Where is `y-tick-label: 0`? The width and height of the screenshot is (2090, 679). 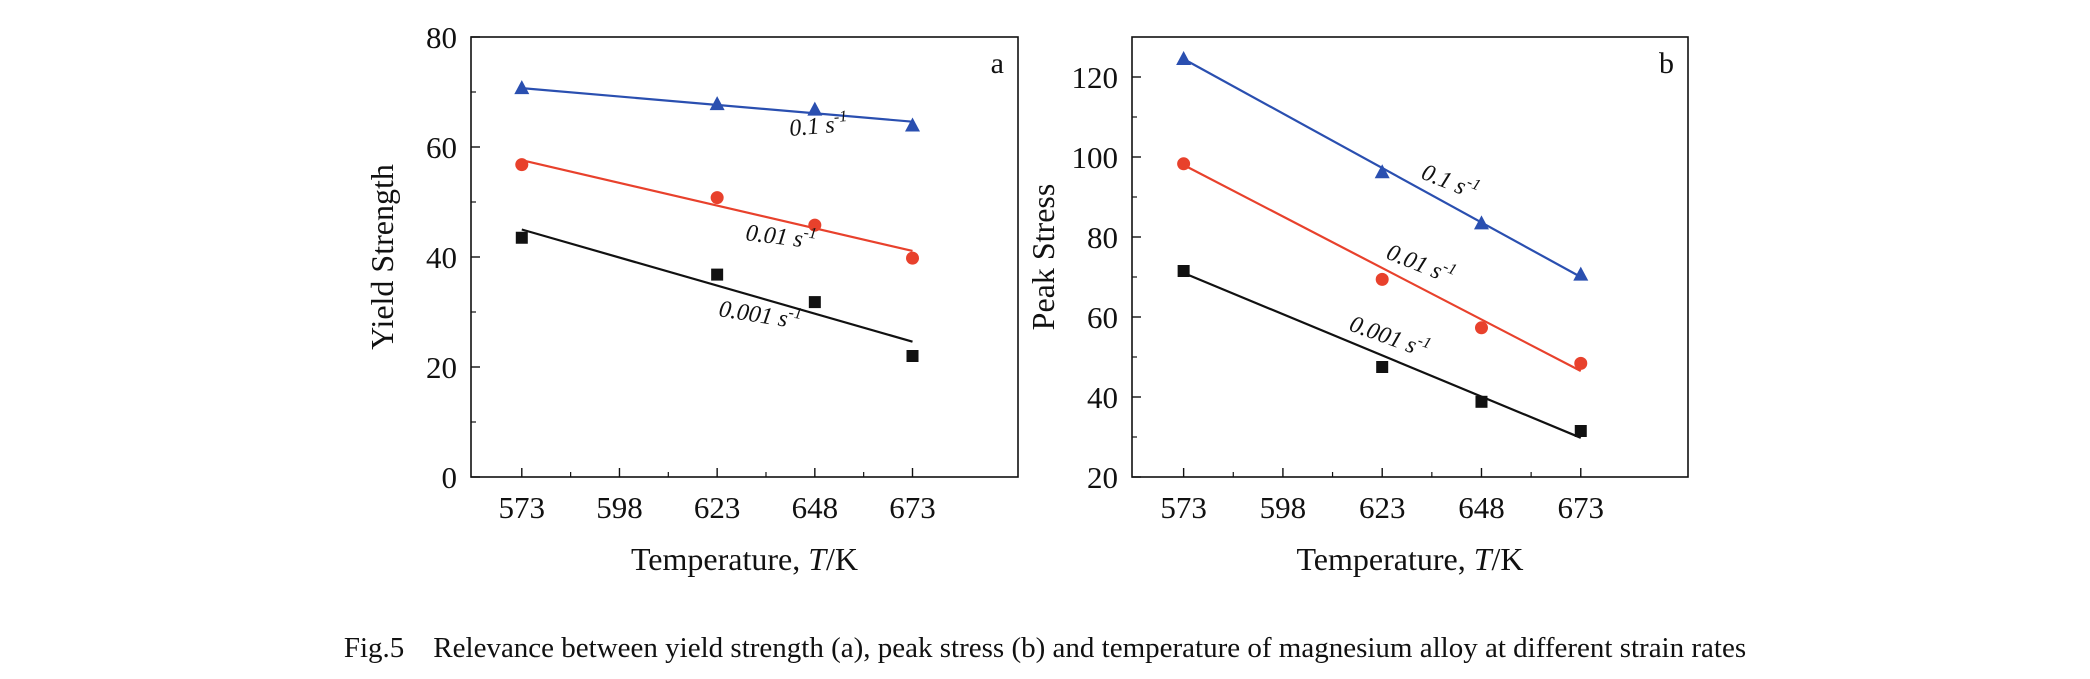 y-tick-label: 0 is located at coordinates (450, 477).